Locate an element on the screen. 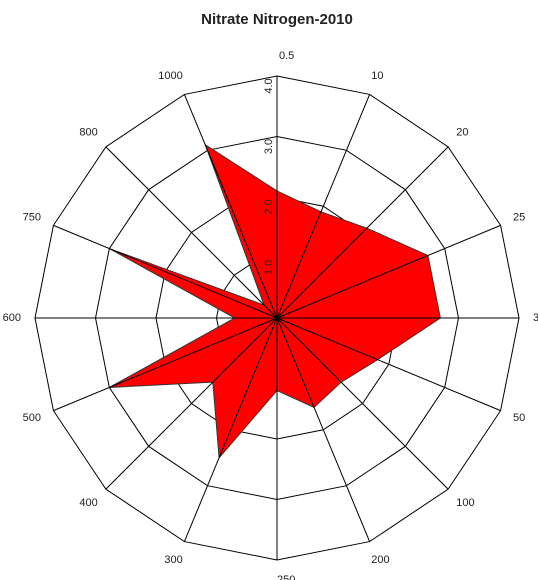 The height and width of the screenshot is (580, 538). chart-title: Nitrate Nitrogen-2010 is located at coordinates (277, 19).